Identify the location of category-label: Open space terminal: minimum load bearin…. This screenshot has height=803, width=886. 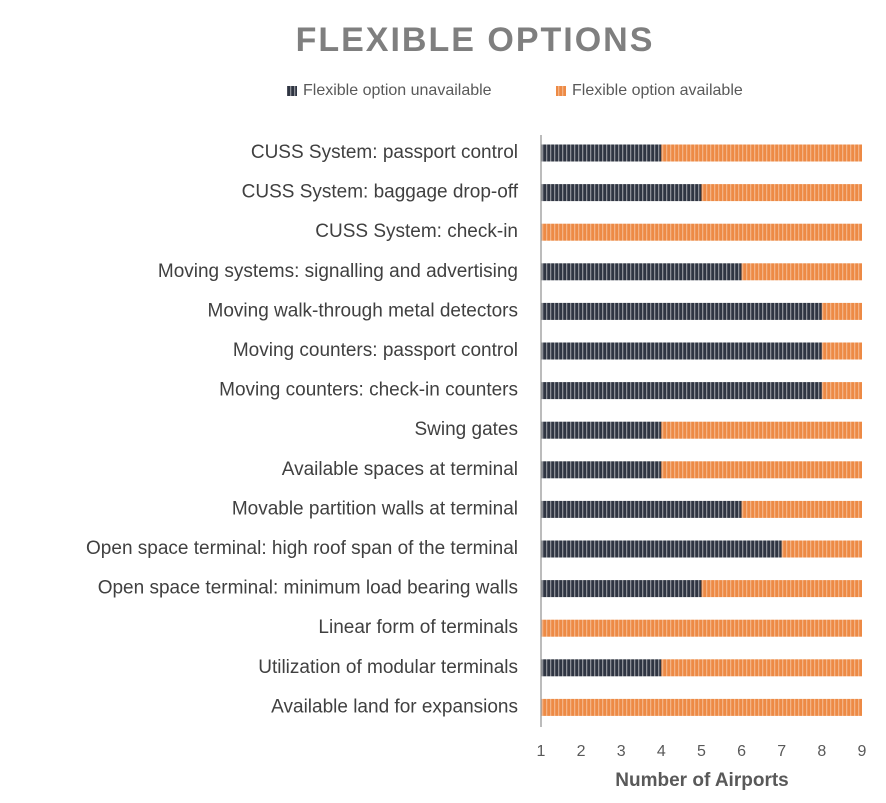
(308, 588).